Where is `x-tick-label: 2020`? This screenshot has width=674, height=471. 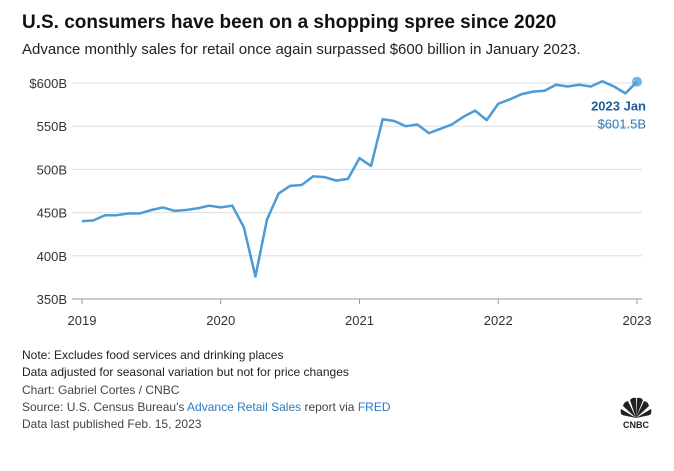 x-tick-label: 2020 is located at coordinates (220, 320).